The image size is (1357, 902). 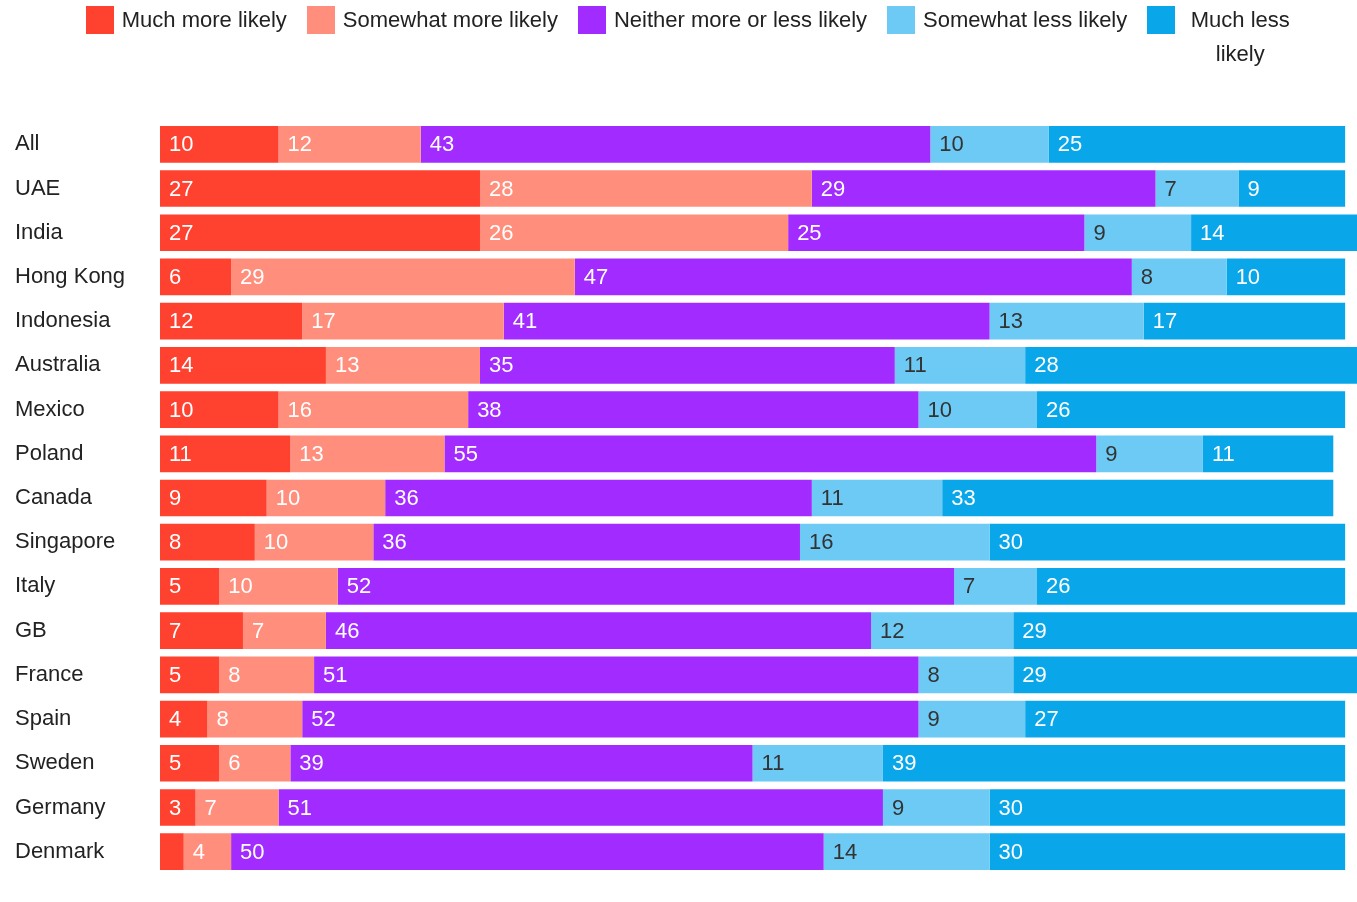 What do you see at coordinates (175, 276) in the screenshot?
I see `data-label: 6` at bounding box center [175, 276].